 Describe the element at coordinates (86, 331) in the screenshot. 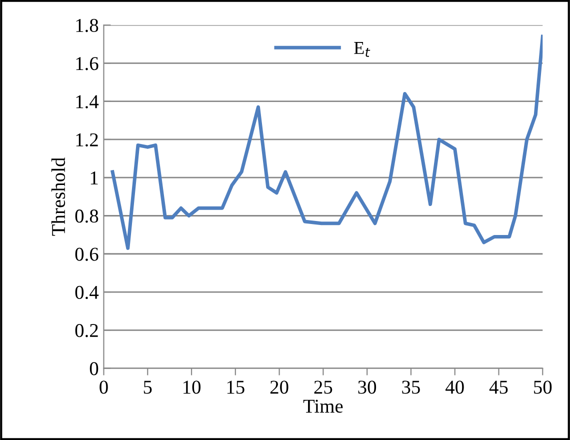

I see `y-tick-label: 0.2` at that location.